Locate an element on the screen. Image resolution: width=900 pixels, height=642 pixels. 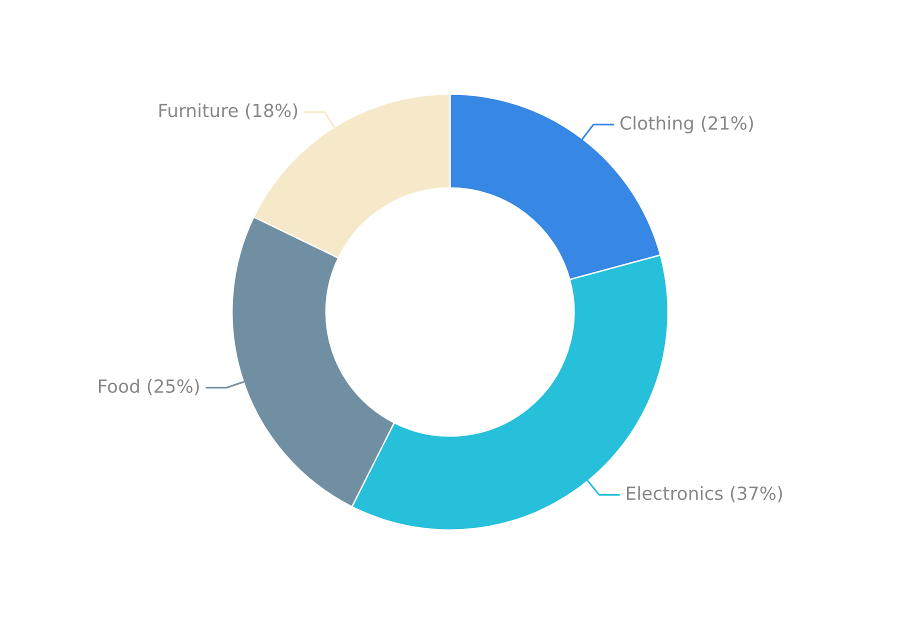
slice-label: Furniture (18%) is located at coordinates (228, 111).